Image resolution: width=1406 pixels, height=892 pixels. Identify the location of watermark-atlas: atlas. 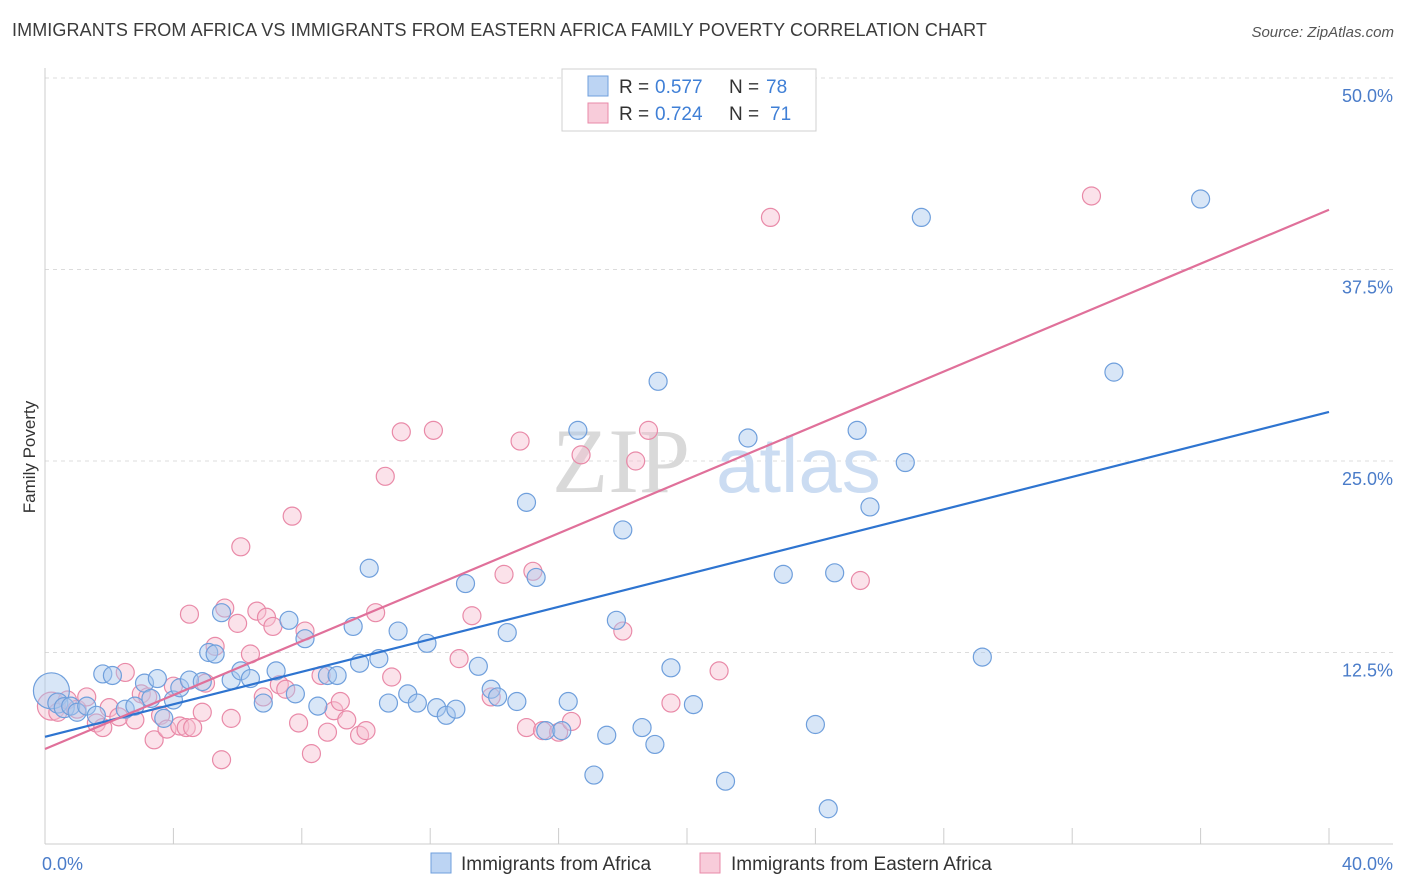
(798, 465).